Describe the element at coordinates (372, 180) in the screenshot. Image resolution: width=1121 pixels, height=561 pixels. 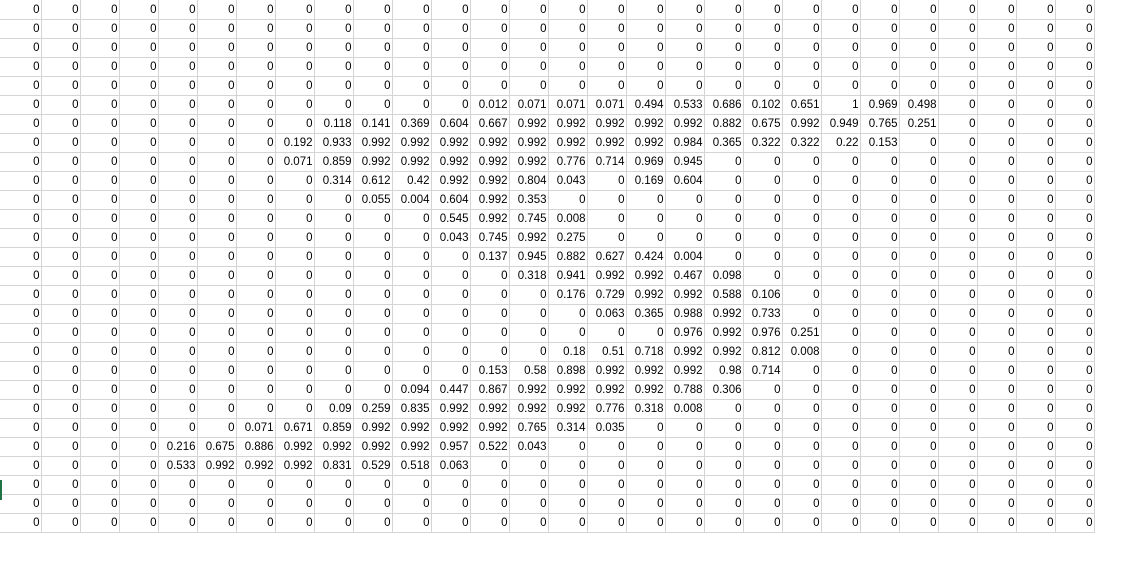
I see `cell: 0.612` at that location.